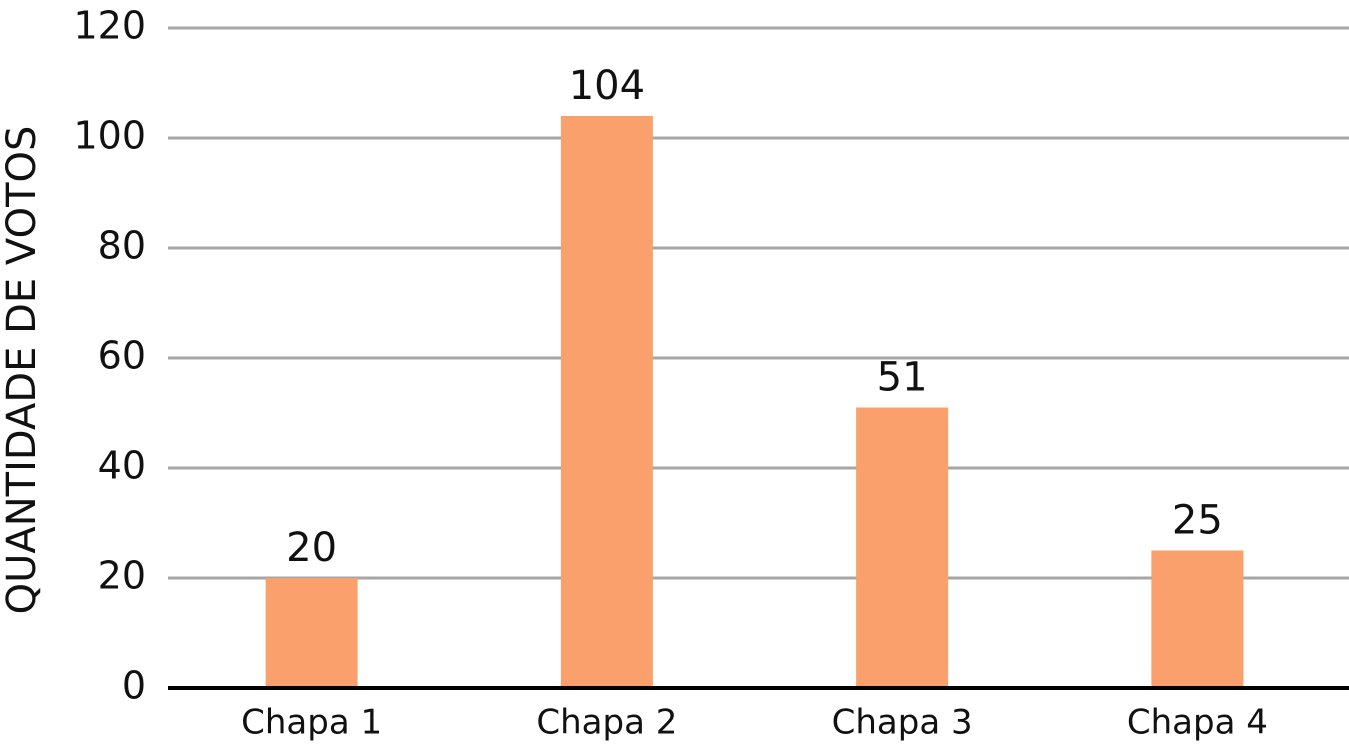 Image resolution: width=1349 pixels, height=749 pixels. I want to click on y-tick-label: 40, so click(122, 466).